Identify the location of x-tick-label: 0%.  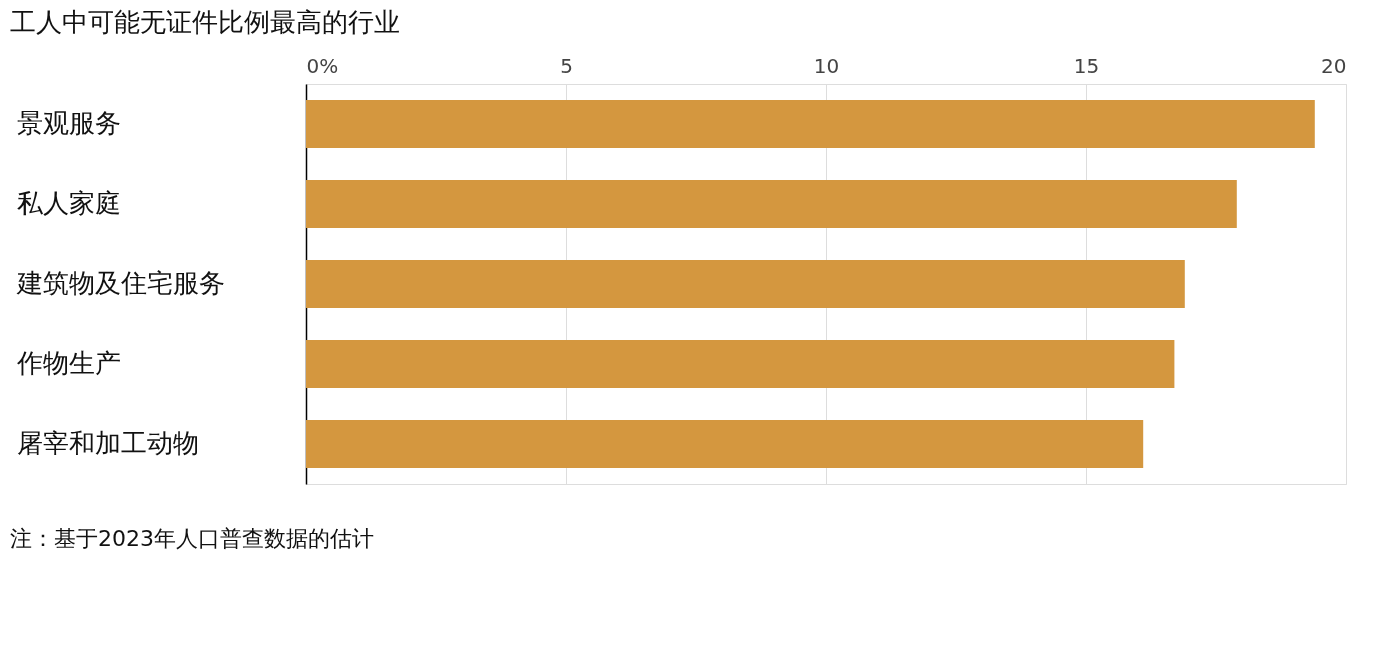
(322, 65).